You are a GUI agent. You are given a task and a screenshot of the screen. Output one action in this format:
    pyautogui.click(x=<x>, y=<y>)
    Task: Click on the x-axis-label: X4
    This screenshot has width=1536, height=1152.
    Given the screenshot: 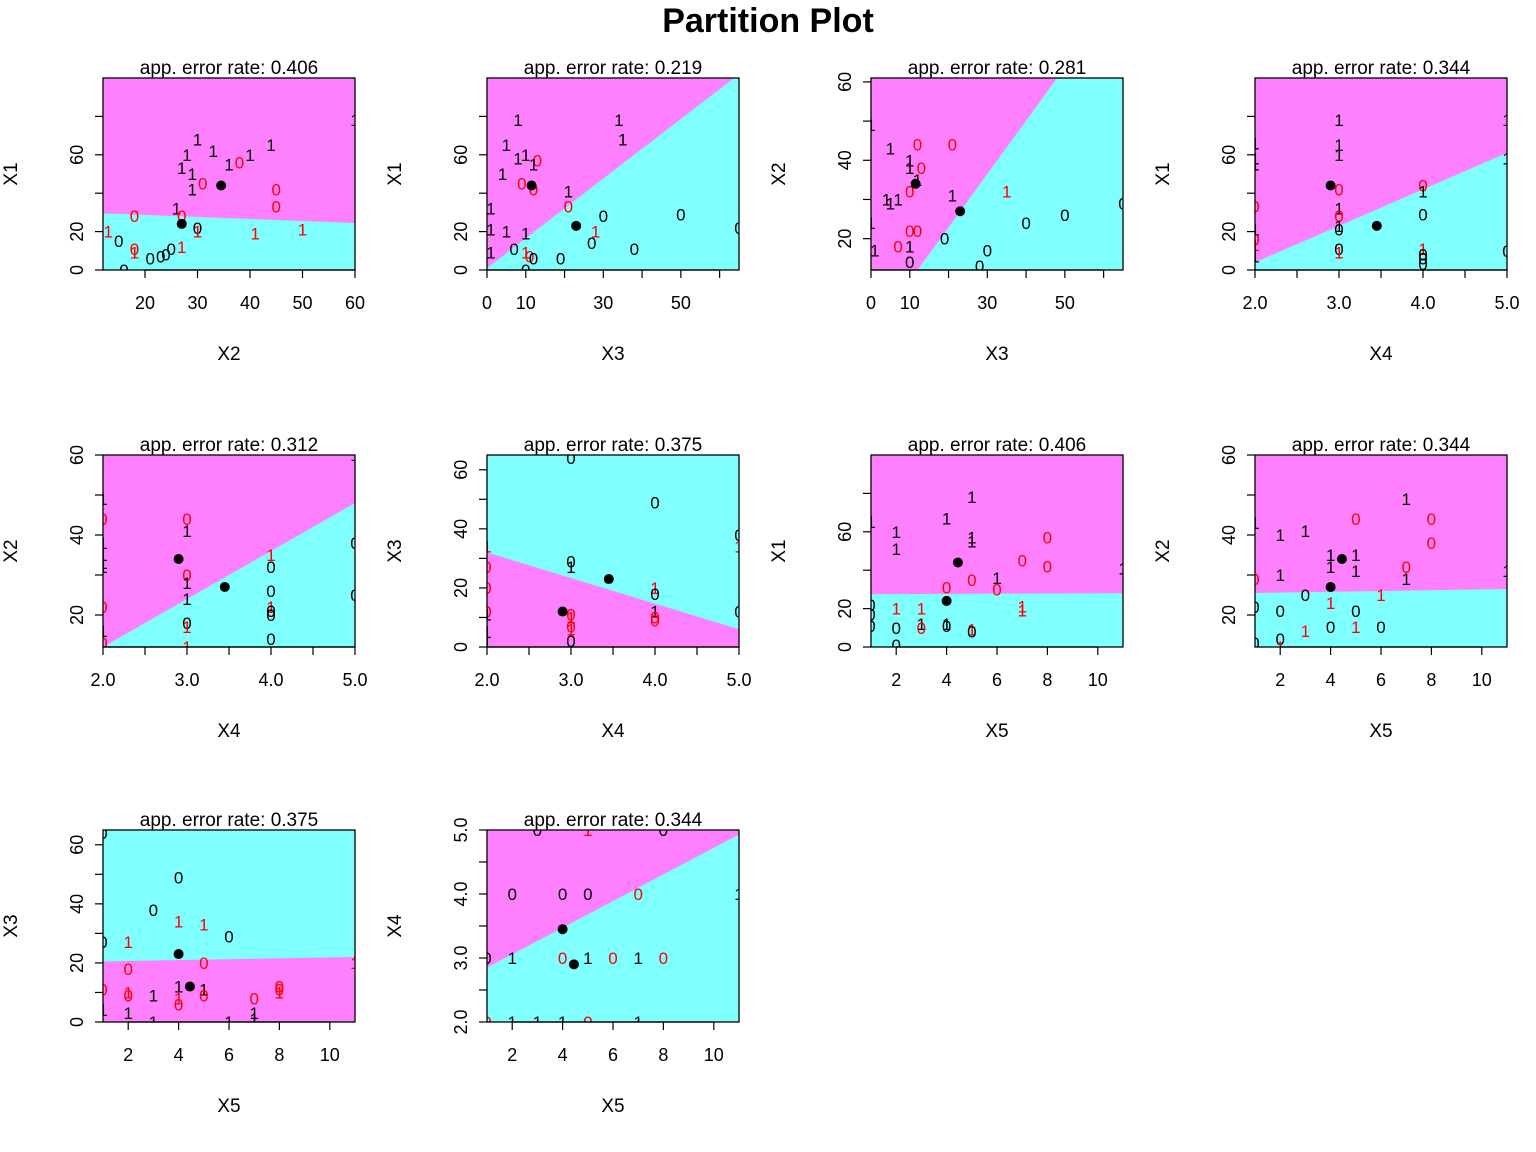 What is the action you would take?
    pyautogui.click(x=229, y=731)
    